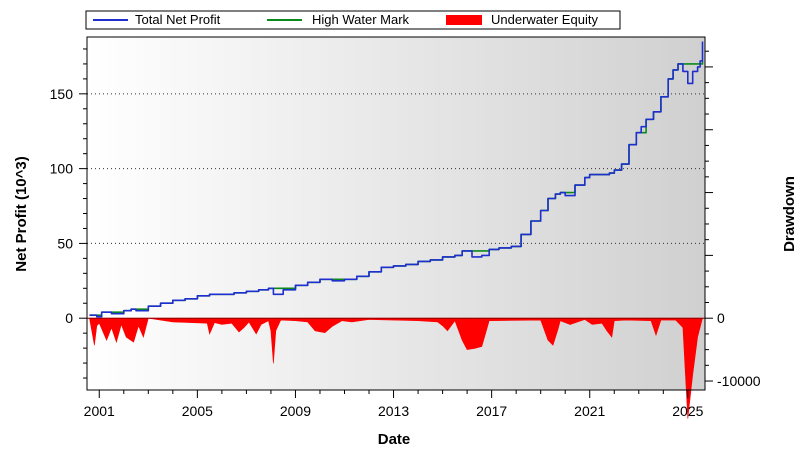 The image size is (812, 462). What do you see at coordinates (295, 411) in the screenshot?
I see `x-tick-label-2009: 2009` at bounding box center [295, 411].